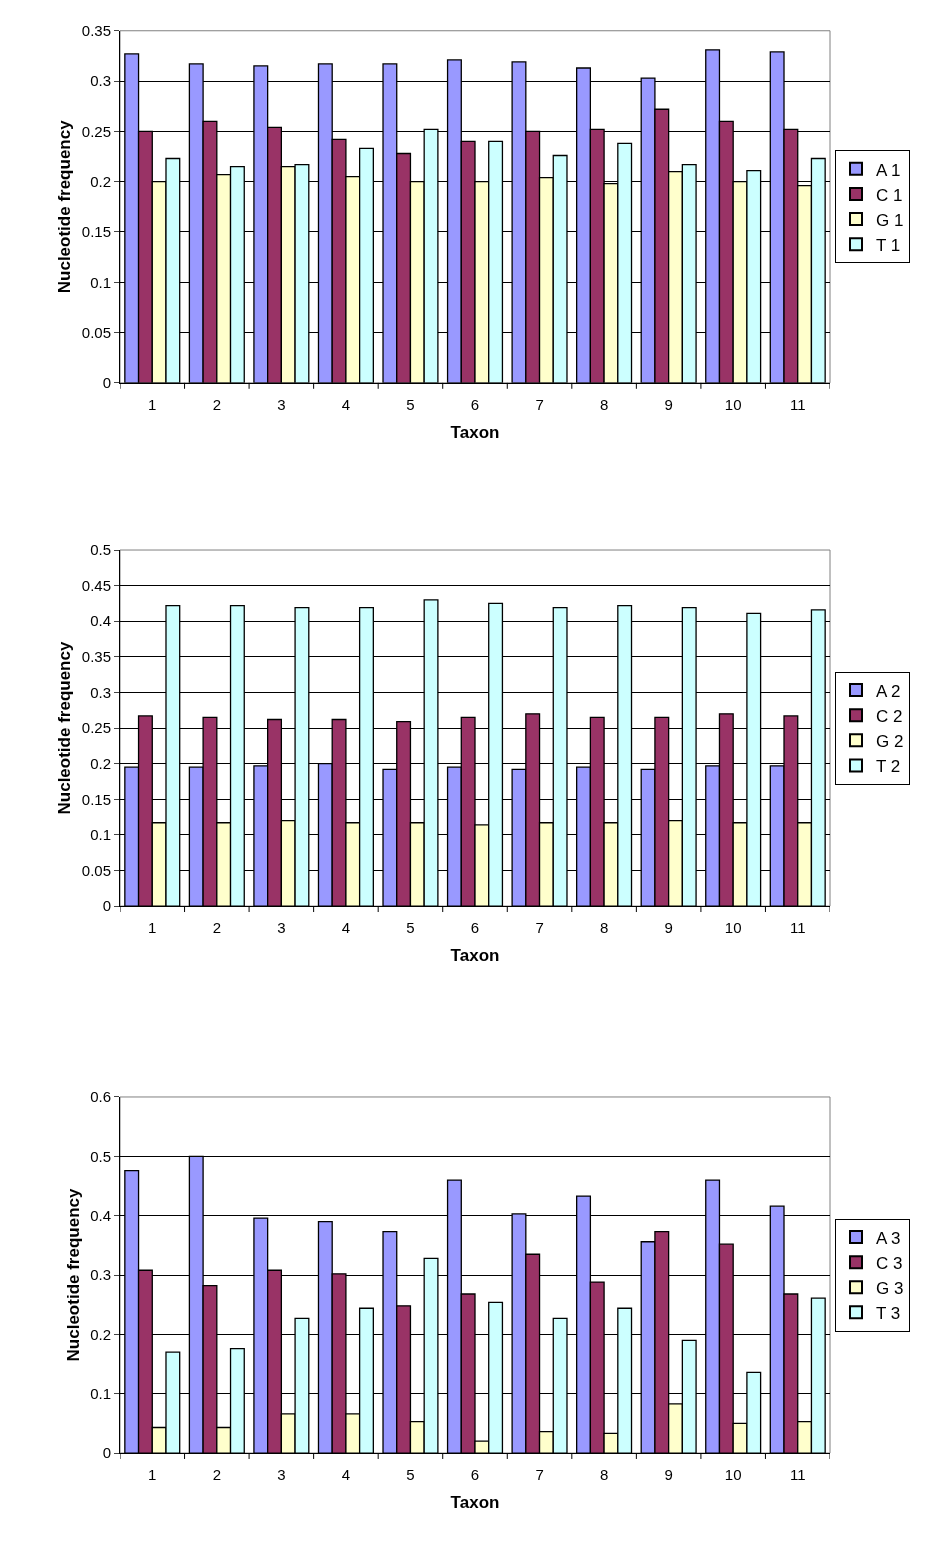 This screenshot has height=1555, width=927. Describe the element at coordinates (889, 195) in the screenshot. I see `legend-label: C 1` at that location.